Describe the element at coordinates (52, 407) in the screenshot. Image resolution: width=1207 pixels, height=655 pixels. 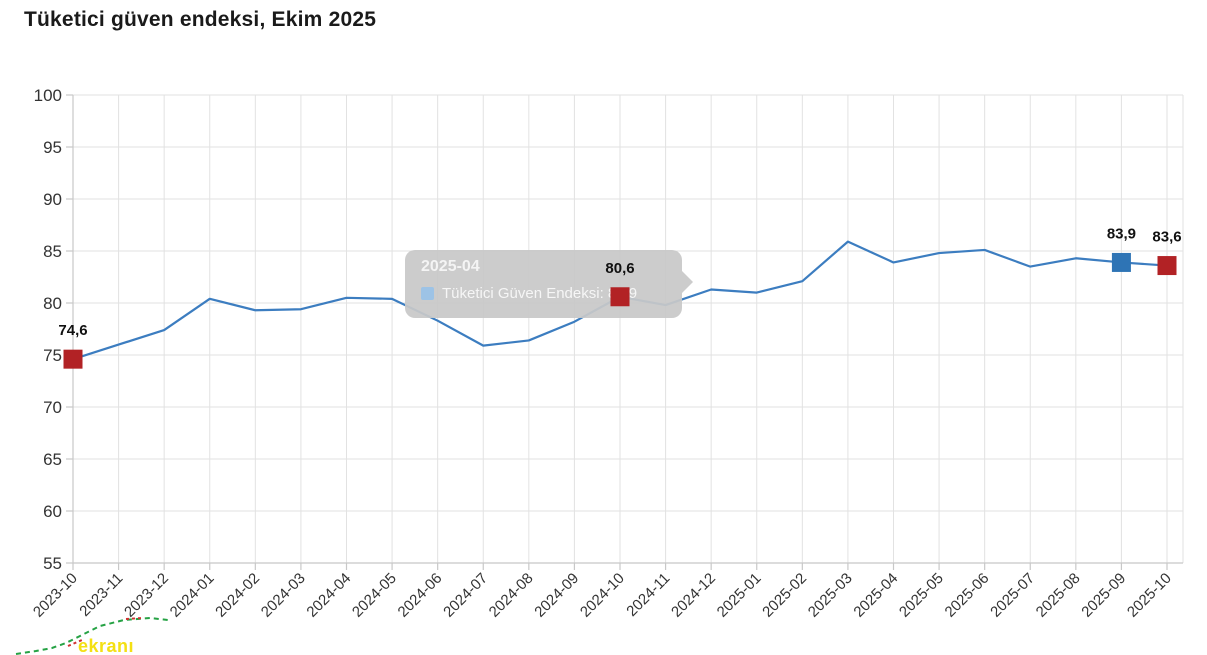
I see `y-axis-label: 70` at that location.